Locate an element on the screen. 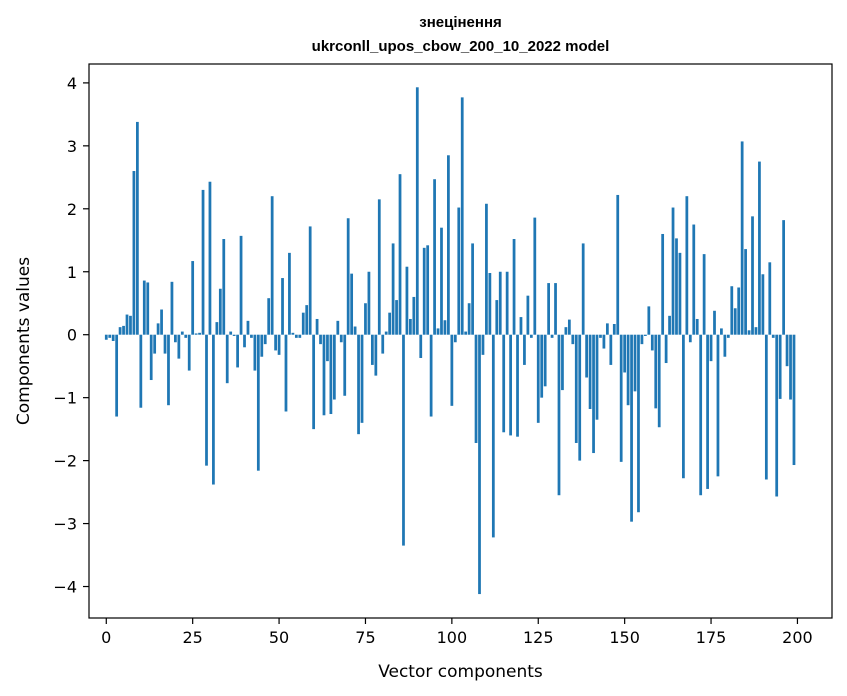 The width and height of the screenshot is (847, 696). y-tick-label-2: 2 is located at coordinates (72, 209).